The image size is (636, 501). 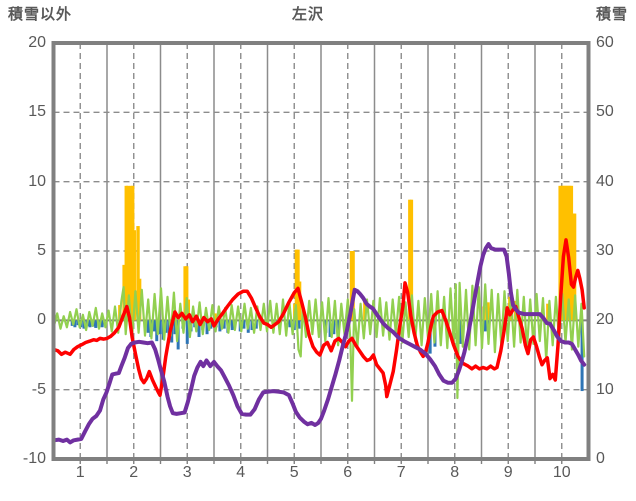 I want to click on y-left-tick-label: 0, so click(x=41, y=320).